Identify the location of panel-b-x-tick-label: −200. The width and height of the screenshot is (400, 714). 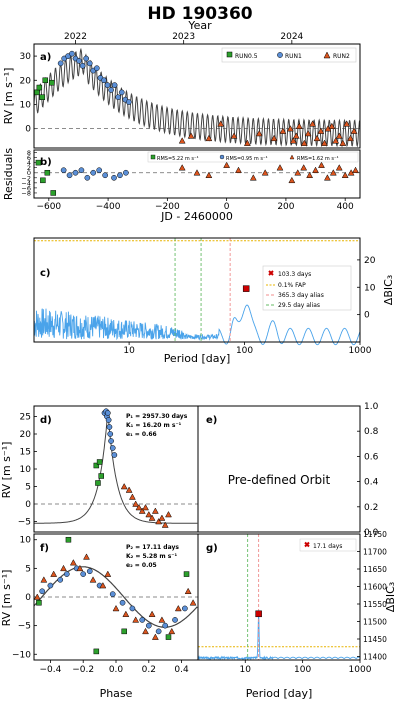
(167, 207).